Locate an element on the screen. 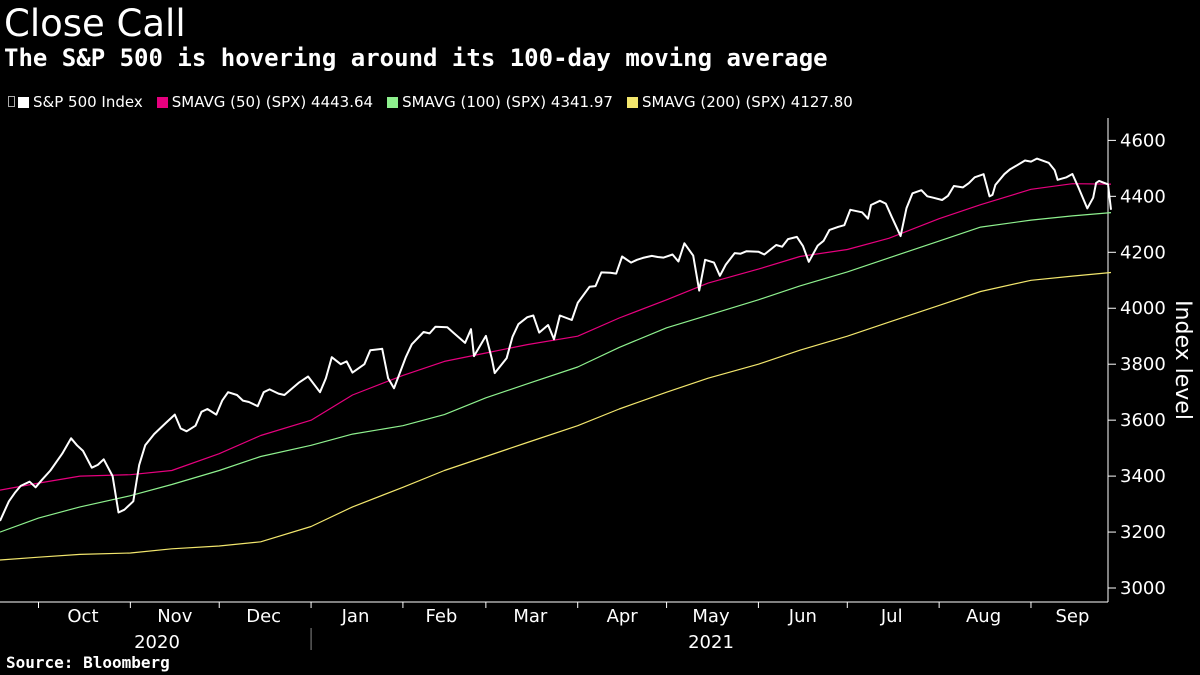  legend-item-sma200: SMAVG (200) (SPX) 4127.80 is located at coordinates (739, 102).